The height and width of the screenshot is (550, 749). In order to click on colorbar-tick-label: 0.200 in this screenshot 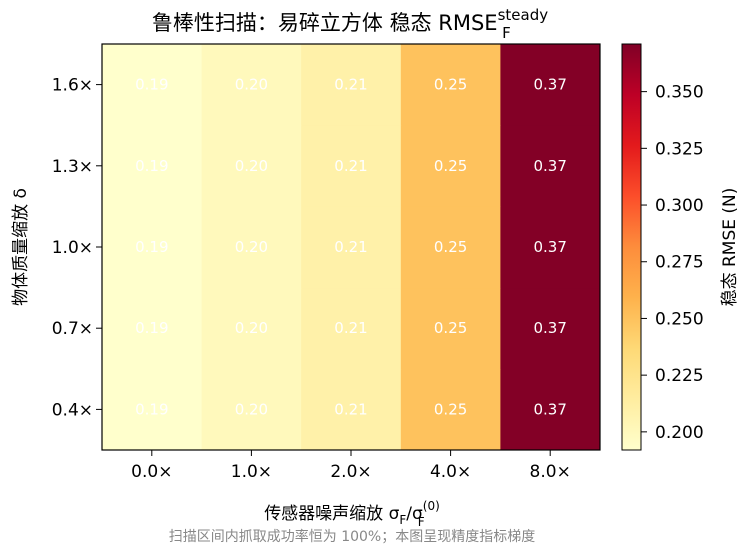, I will do `click(679, 433)`.